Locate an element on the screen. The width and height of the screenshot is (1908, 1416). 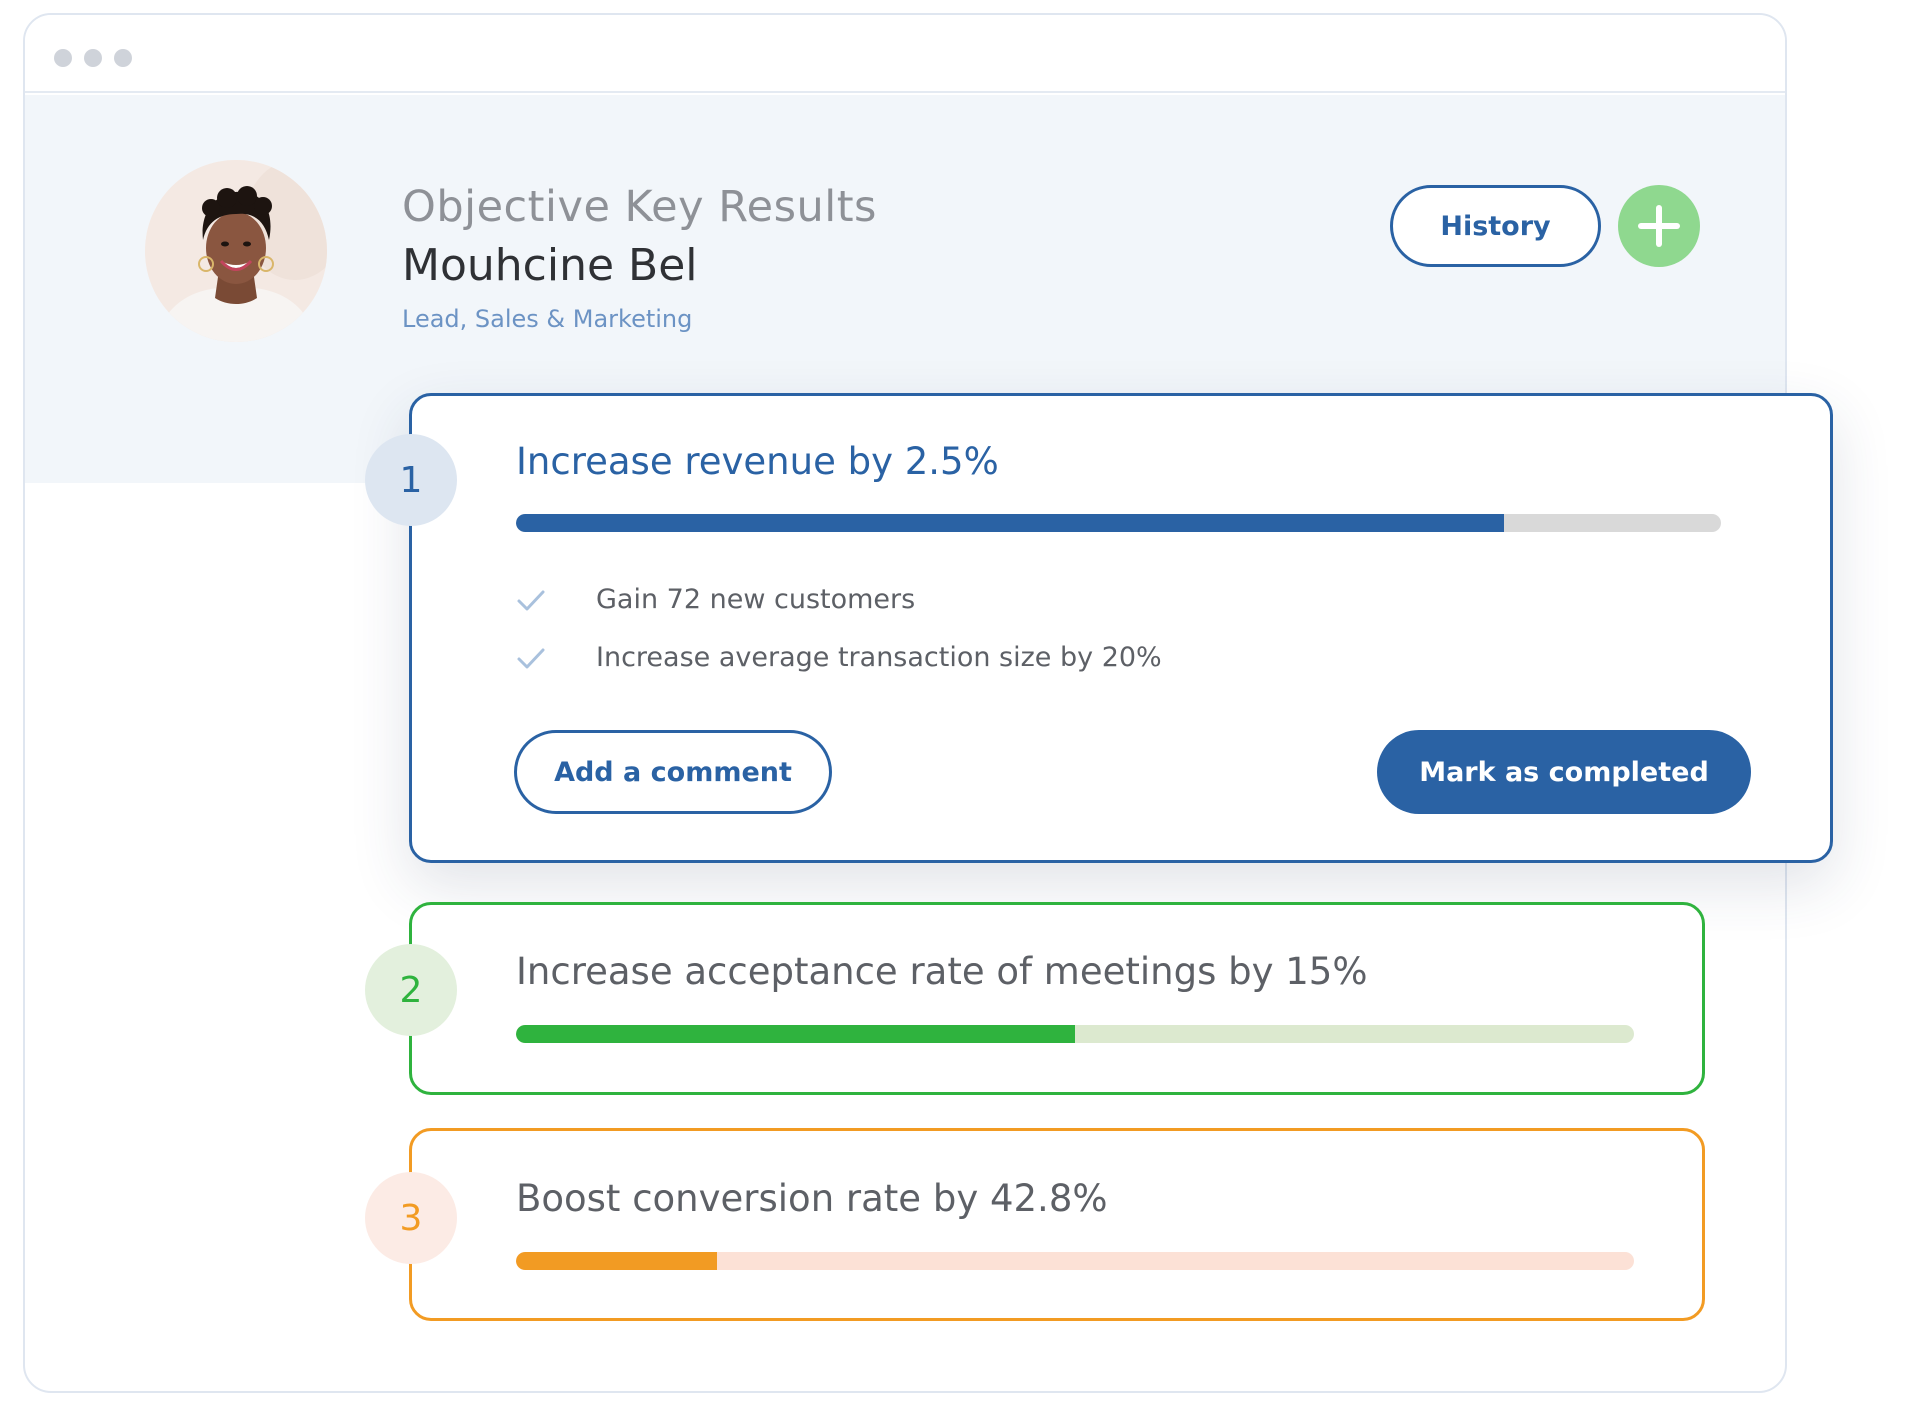
objective-title: Increase revenue by 2.5% is located at coordinates (757, 461).